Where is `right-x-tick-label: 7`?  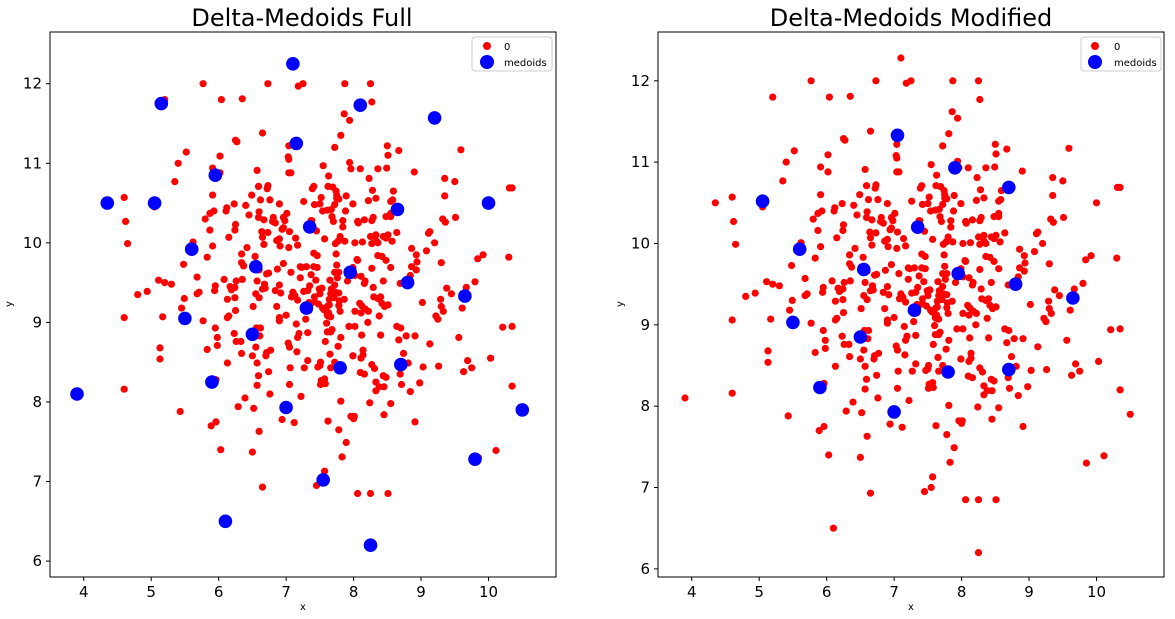 right-x-tick-label: 7 is located at coordinates (894, 592).